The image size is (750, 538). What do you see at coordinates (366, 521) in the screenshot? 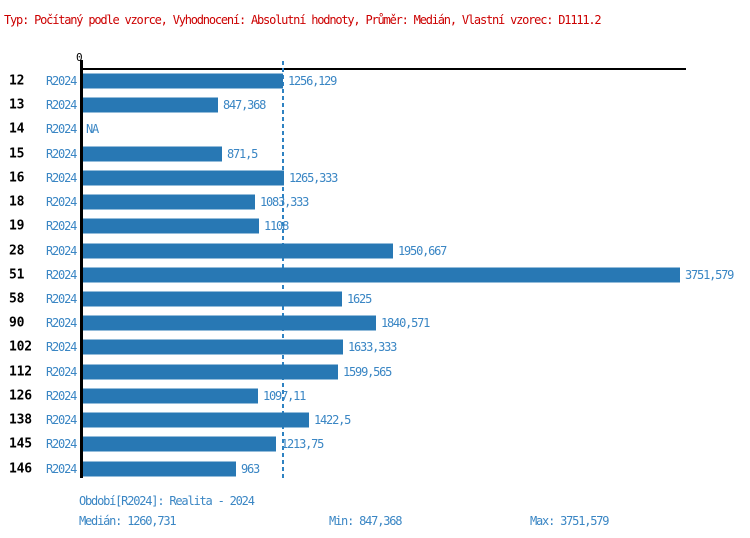
I see `footer-min-stat: Min: 847,368` at bounding box center [366, 521].